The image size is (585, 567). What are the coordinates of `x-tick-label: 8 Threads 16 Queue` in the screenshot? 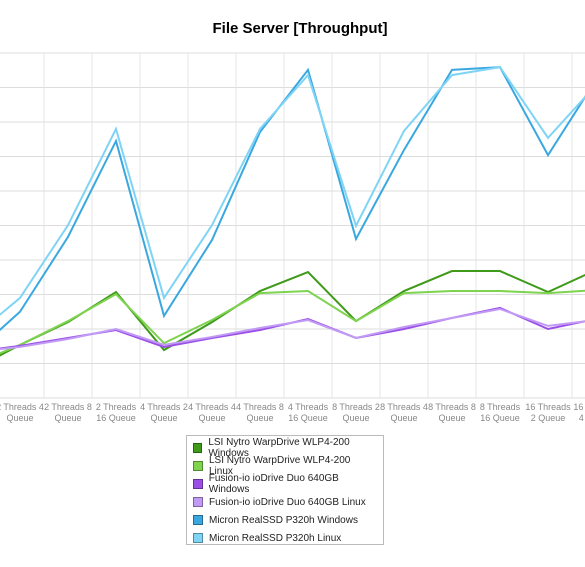 It's located at (500, 412).